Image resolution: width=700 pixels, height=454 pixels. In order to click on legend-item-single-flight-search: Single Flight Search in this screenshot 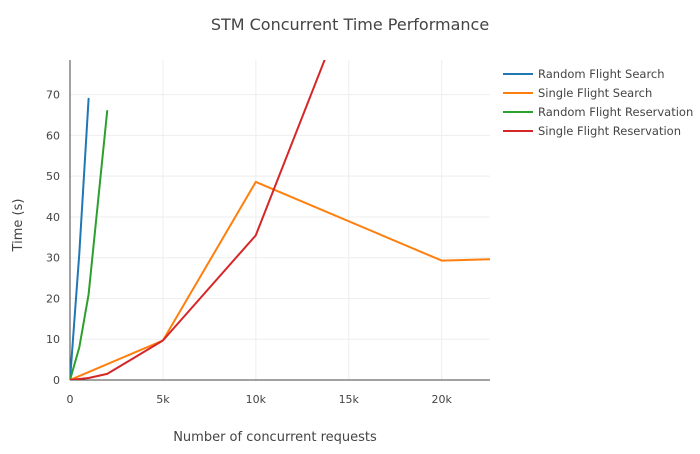, I will do `click(577, 93)`.